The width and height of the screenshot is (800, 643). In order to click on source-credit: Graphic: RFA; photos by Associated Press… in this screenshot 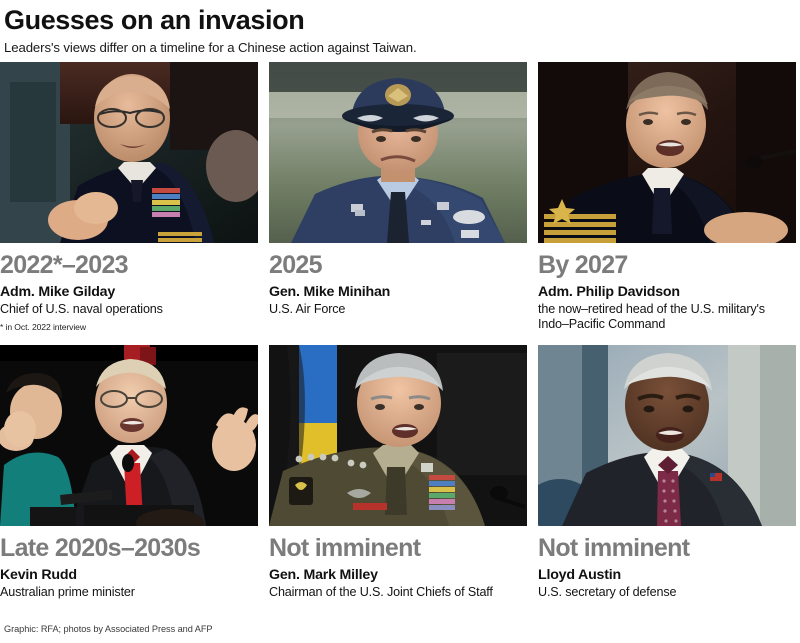, I will do `click(108, 629)`.